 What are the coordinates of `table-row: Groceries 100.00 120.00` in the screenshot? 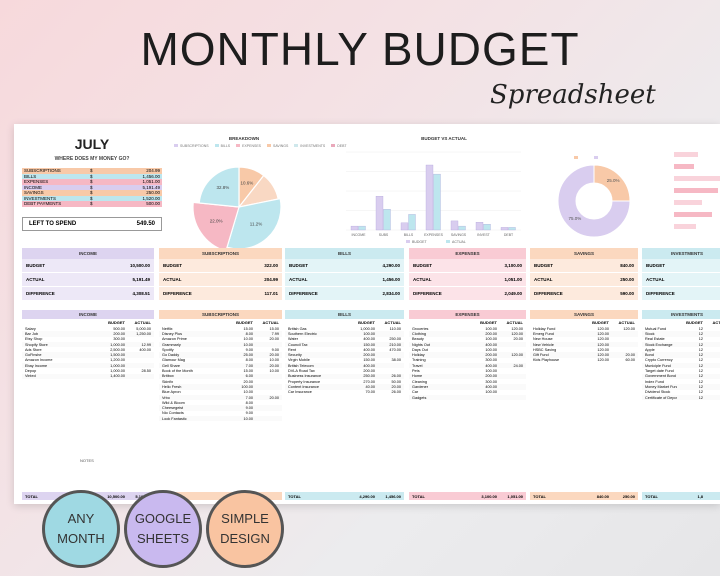 It's located at (467, 328).